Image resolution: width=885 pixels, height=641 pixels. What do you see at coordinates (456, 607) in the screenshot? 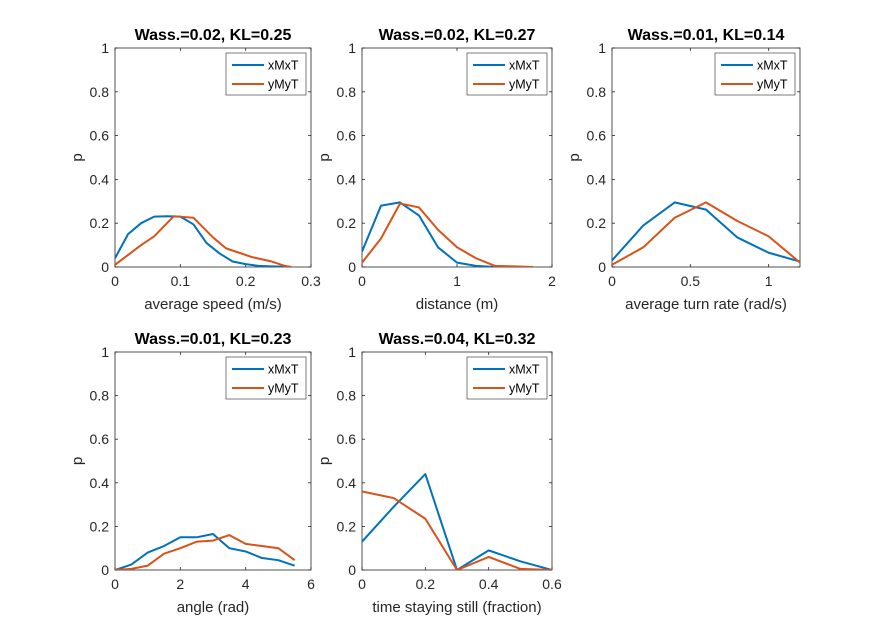
I see `x-axis-label: time staying still (fraction)` at bounding box center [456, 607].